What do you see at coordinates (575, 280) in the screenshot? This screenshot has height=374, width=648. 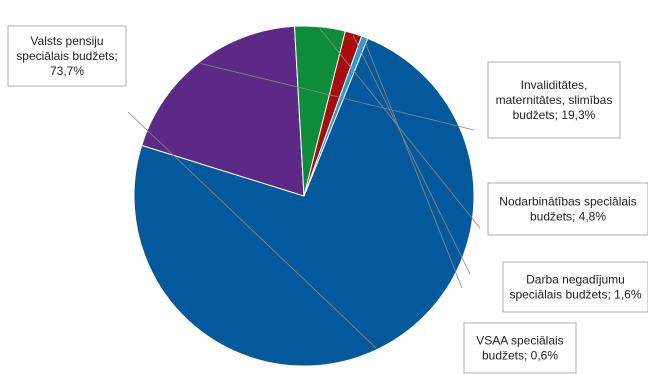 I see `label-text: Darba negadījumu` at bounding box center [575, 280].